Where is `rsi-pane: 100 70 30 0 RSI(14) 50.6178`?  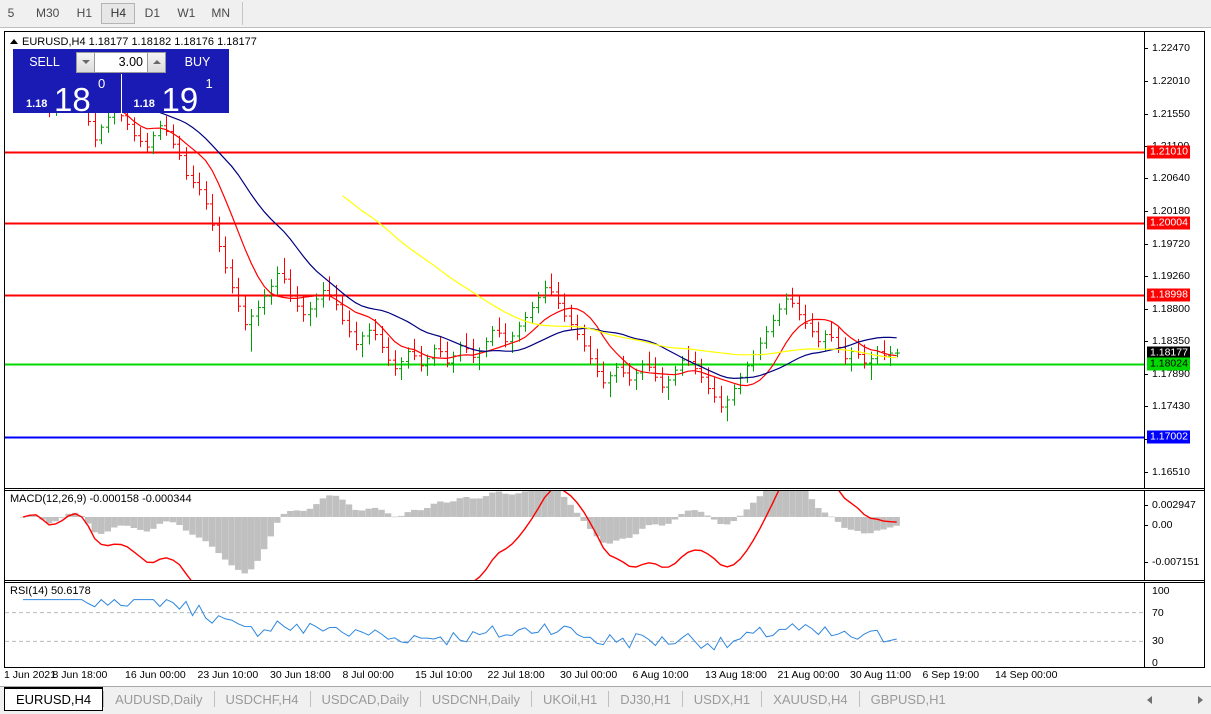 rsi-pane: 100 70 30 0 RSI(14) 50.6178 is located at coordinates (604, 626).